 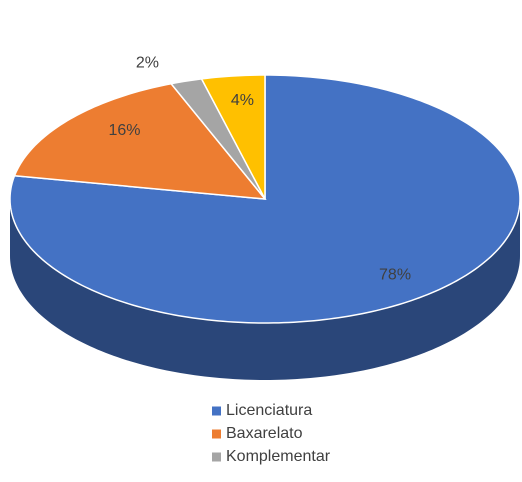 What do you see at coordinates (124, 130) in the screenshot?
I see `data-label: 16%` at bounding box center [124, 130].